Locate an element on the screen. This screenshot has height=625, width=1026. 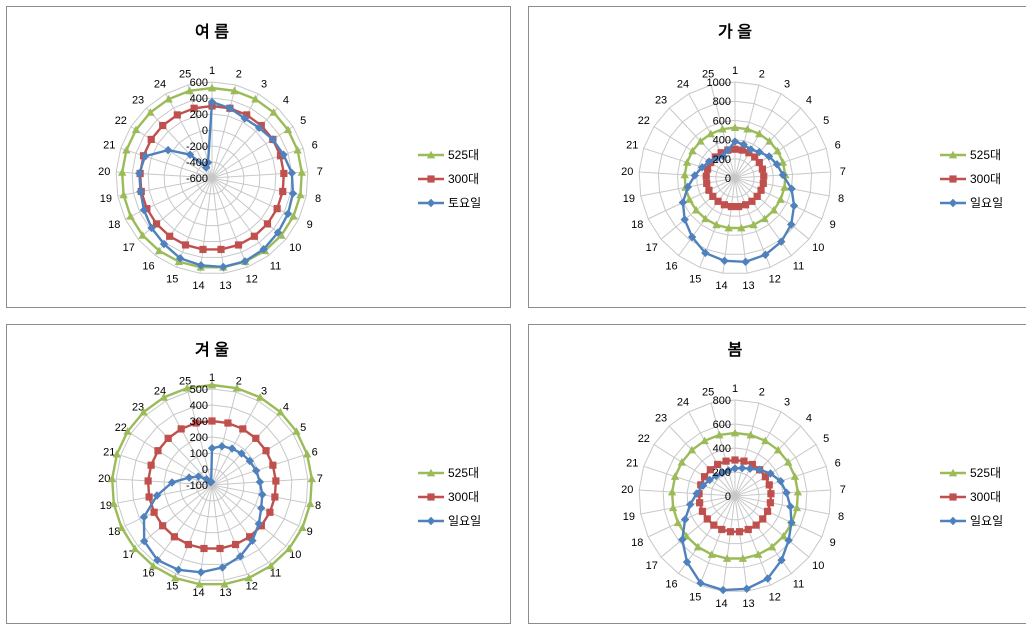
category-label: 18 is located at coordinates (114, 225).